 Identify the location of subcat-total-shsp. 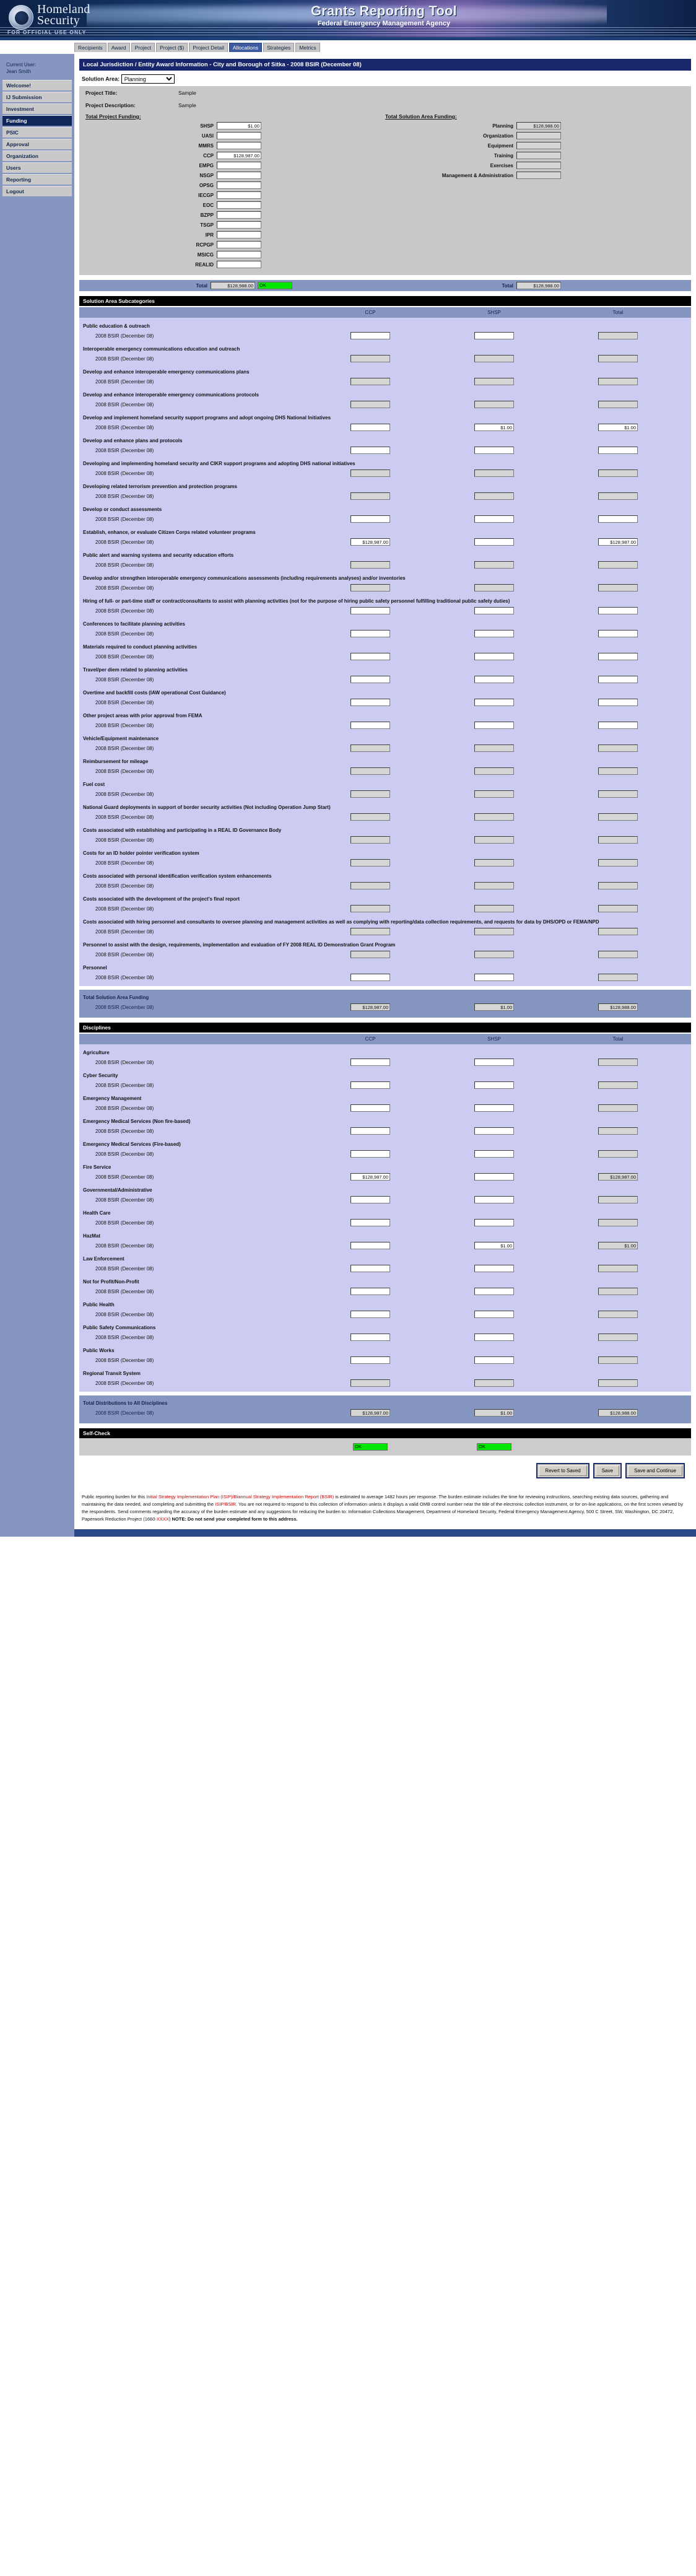
(494, 1007).